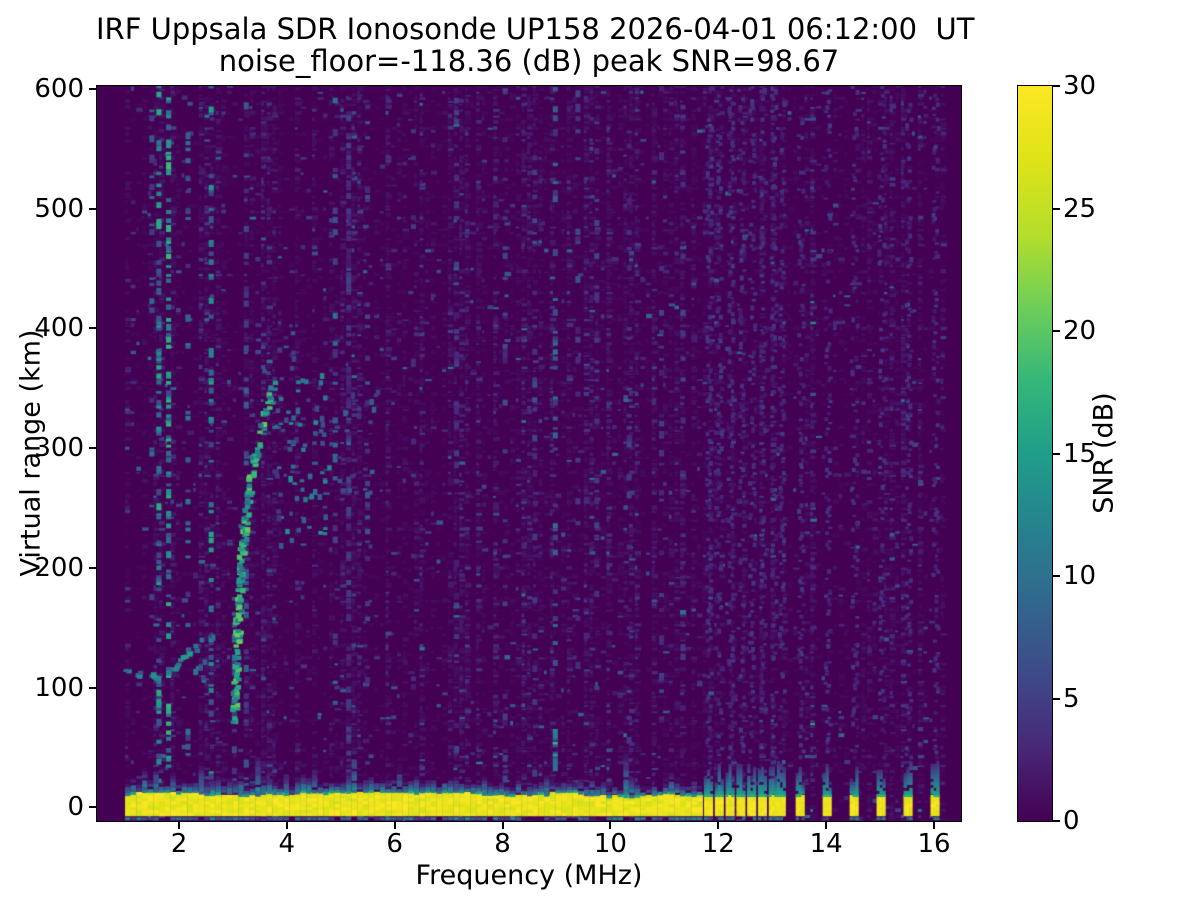 The height and width of the screenshot is (900, 1200). Describe the element at coordinates (59, 567) in the screenshot. I see `y-tick-label: 200` at that location.